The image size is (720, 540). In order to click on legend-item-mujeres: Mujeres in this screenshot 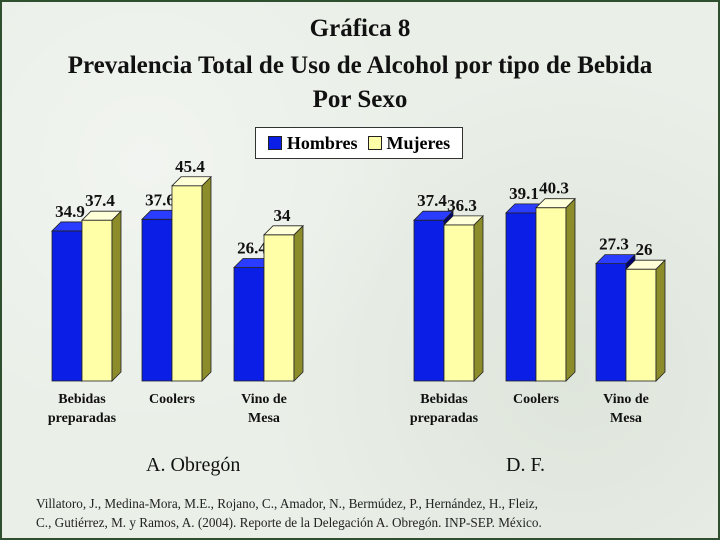, I will do `click(409, 143)`.